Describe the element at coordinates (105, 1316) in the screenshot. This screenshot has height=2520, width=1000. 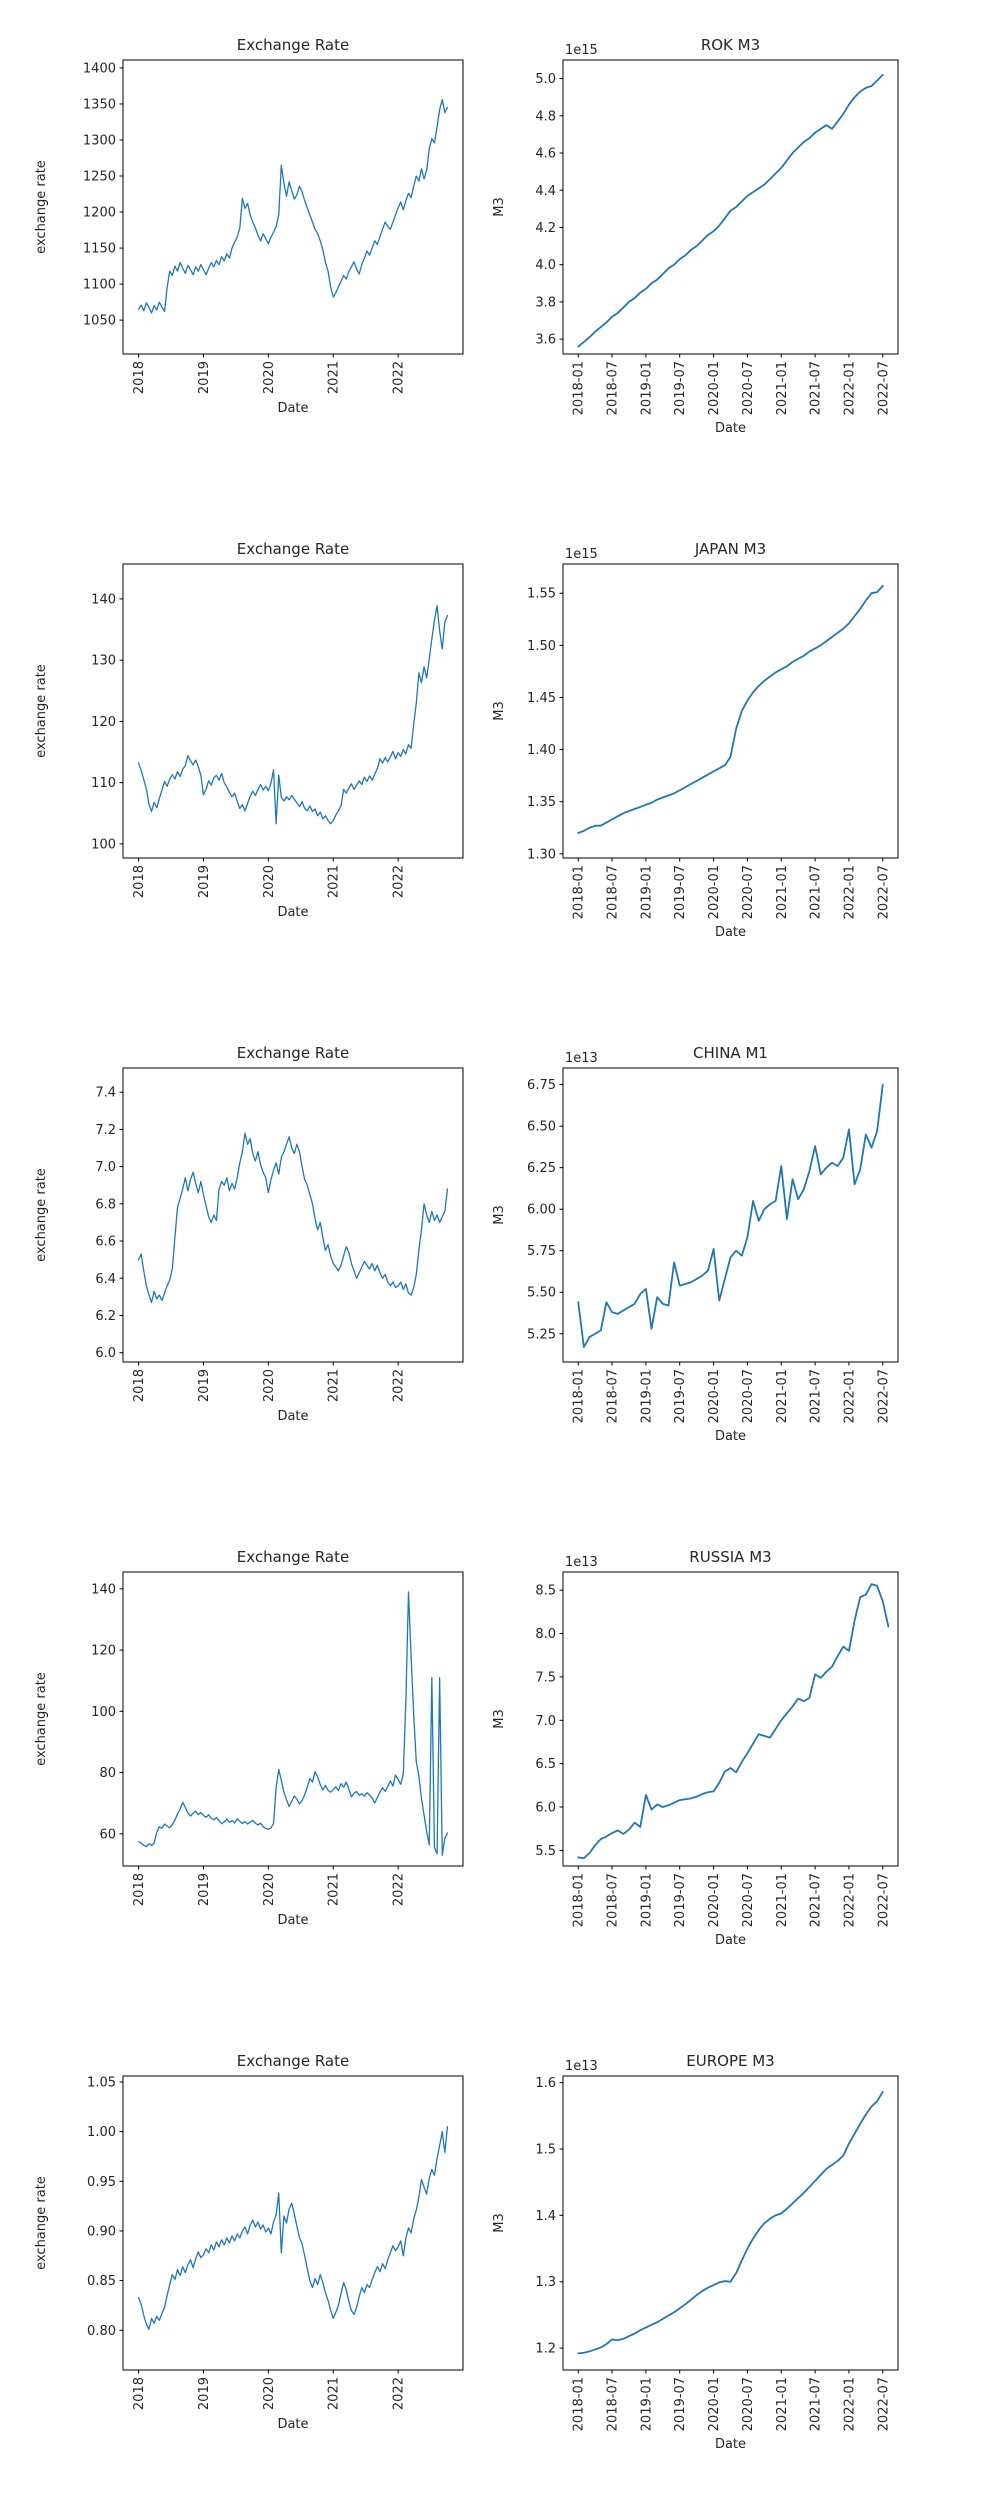
I see `y-tick-label: 6.2` at that location.